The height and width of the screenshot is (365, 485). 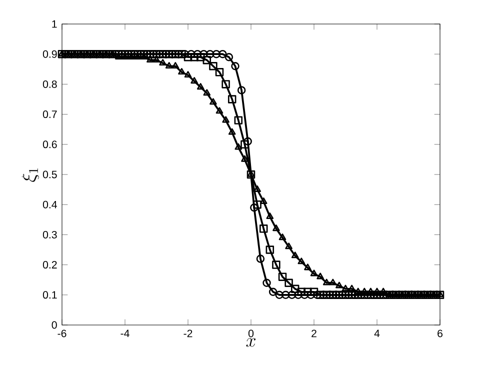 What do you see at coordinates (49, 84) in the screenshot?
I see `y-tick-label: 0.8` at bounding box center [49, 84].